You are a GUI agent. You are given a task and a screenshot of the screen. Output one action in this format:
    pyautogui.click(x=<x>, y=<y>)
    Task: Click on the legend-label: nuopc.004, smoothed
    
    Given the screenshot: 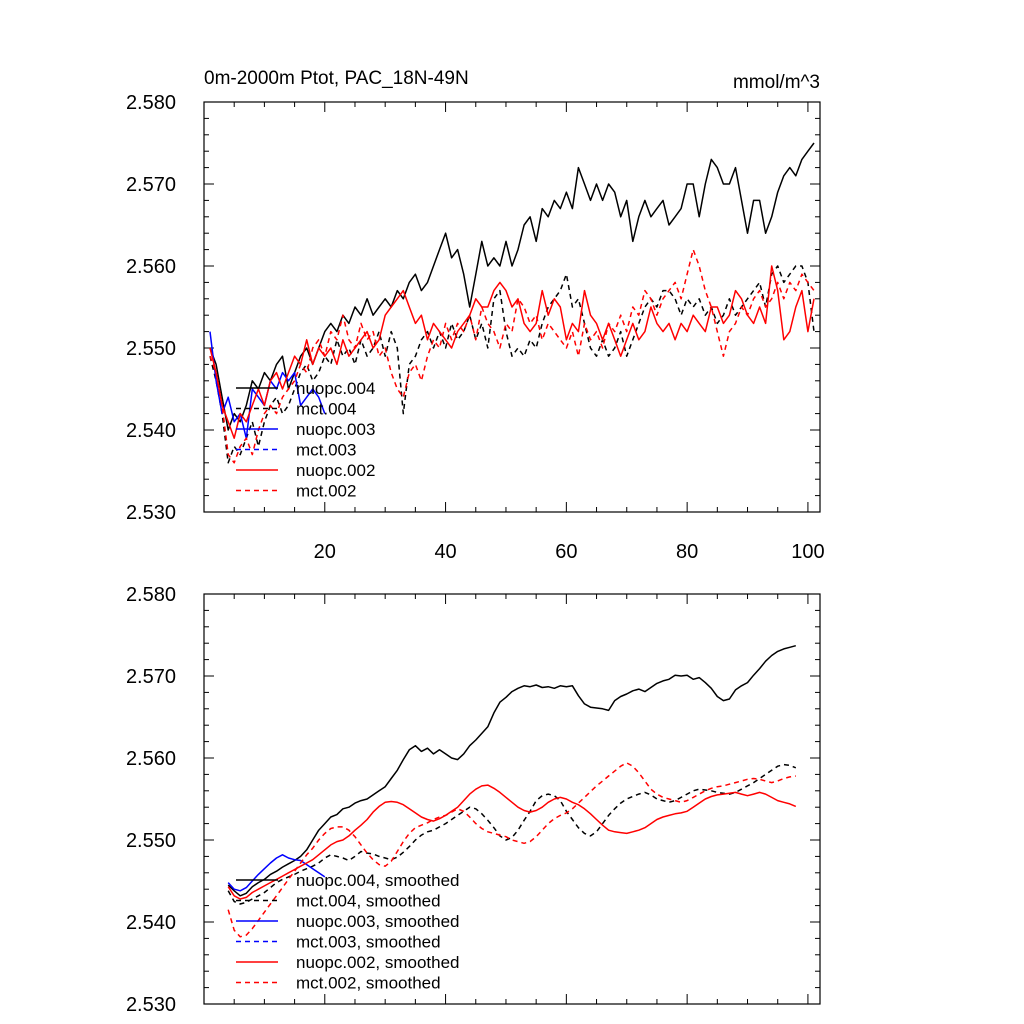 What is the action you would take?
    pyautogui.click(x=378, y=880)
    